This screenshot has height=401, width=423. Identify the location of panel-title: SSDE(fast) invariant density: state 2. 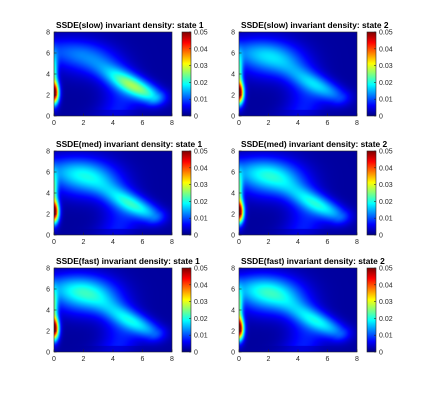
(313, 261).